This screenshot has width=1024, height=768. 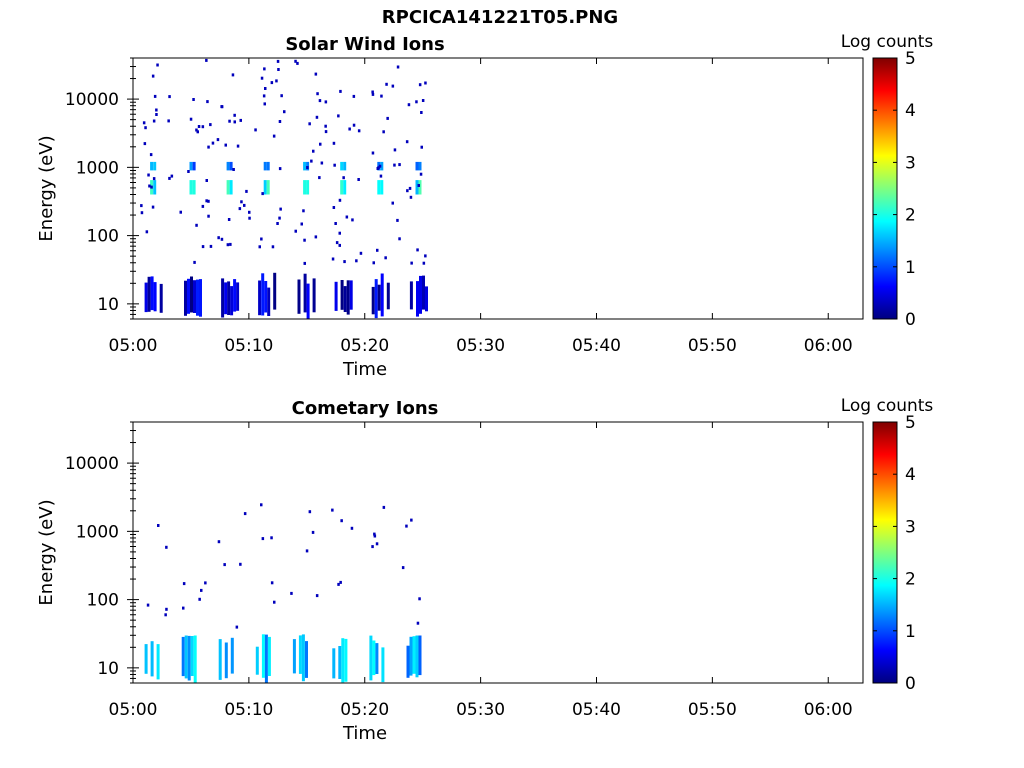 What do you see at coordinates (910, 684) in the screenshot?
I see `colorbar-tick-label: 0` at bounding box center [910, 684].